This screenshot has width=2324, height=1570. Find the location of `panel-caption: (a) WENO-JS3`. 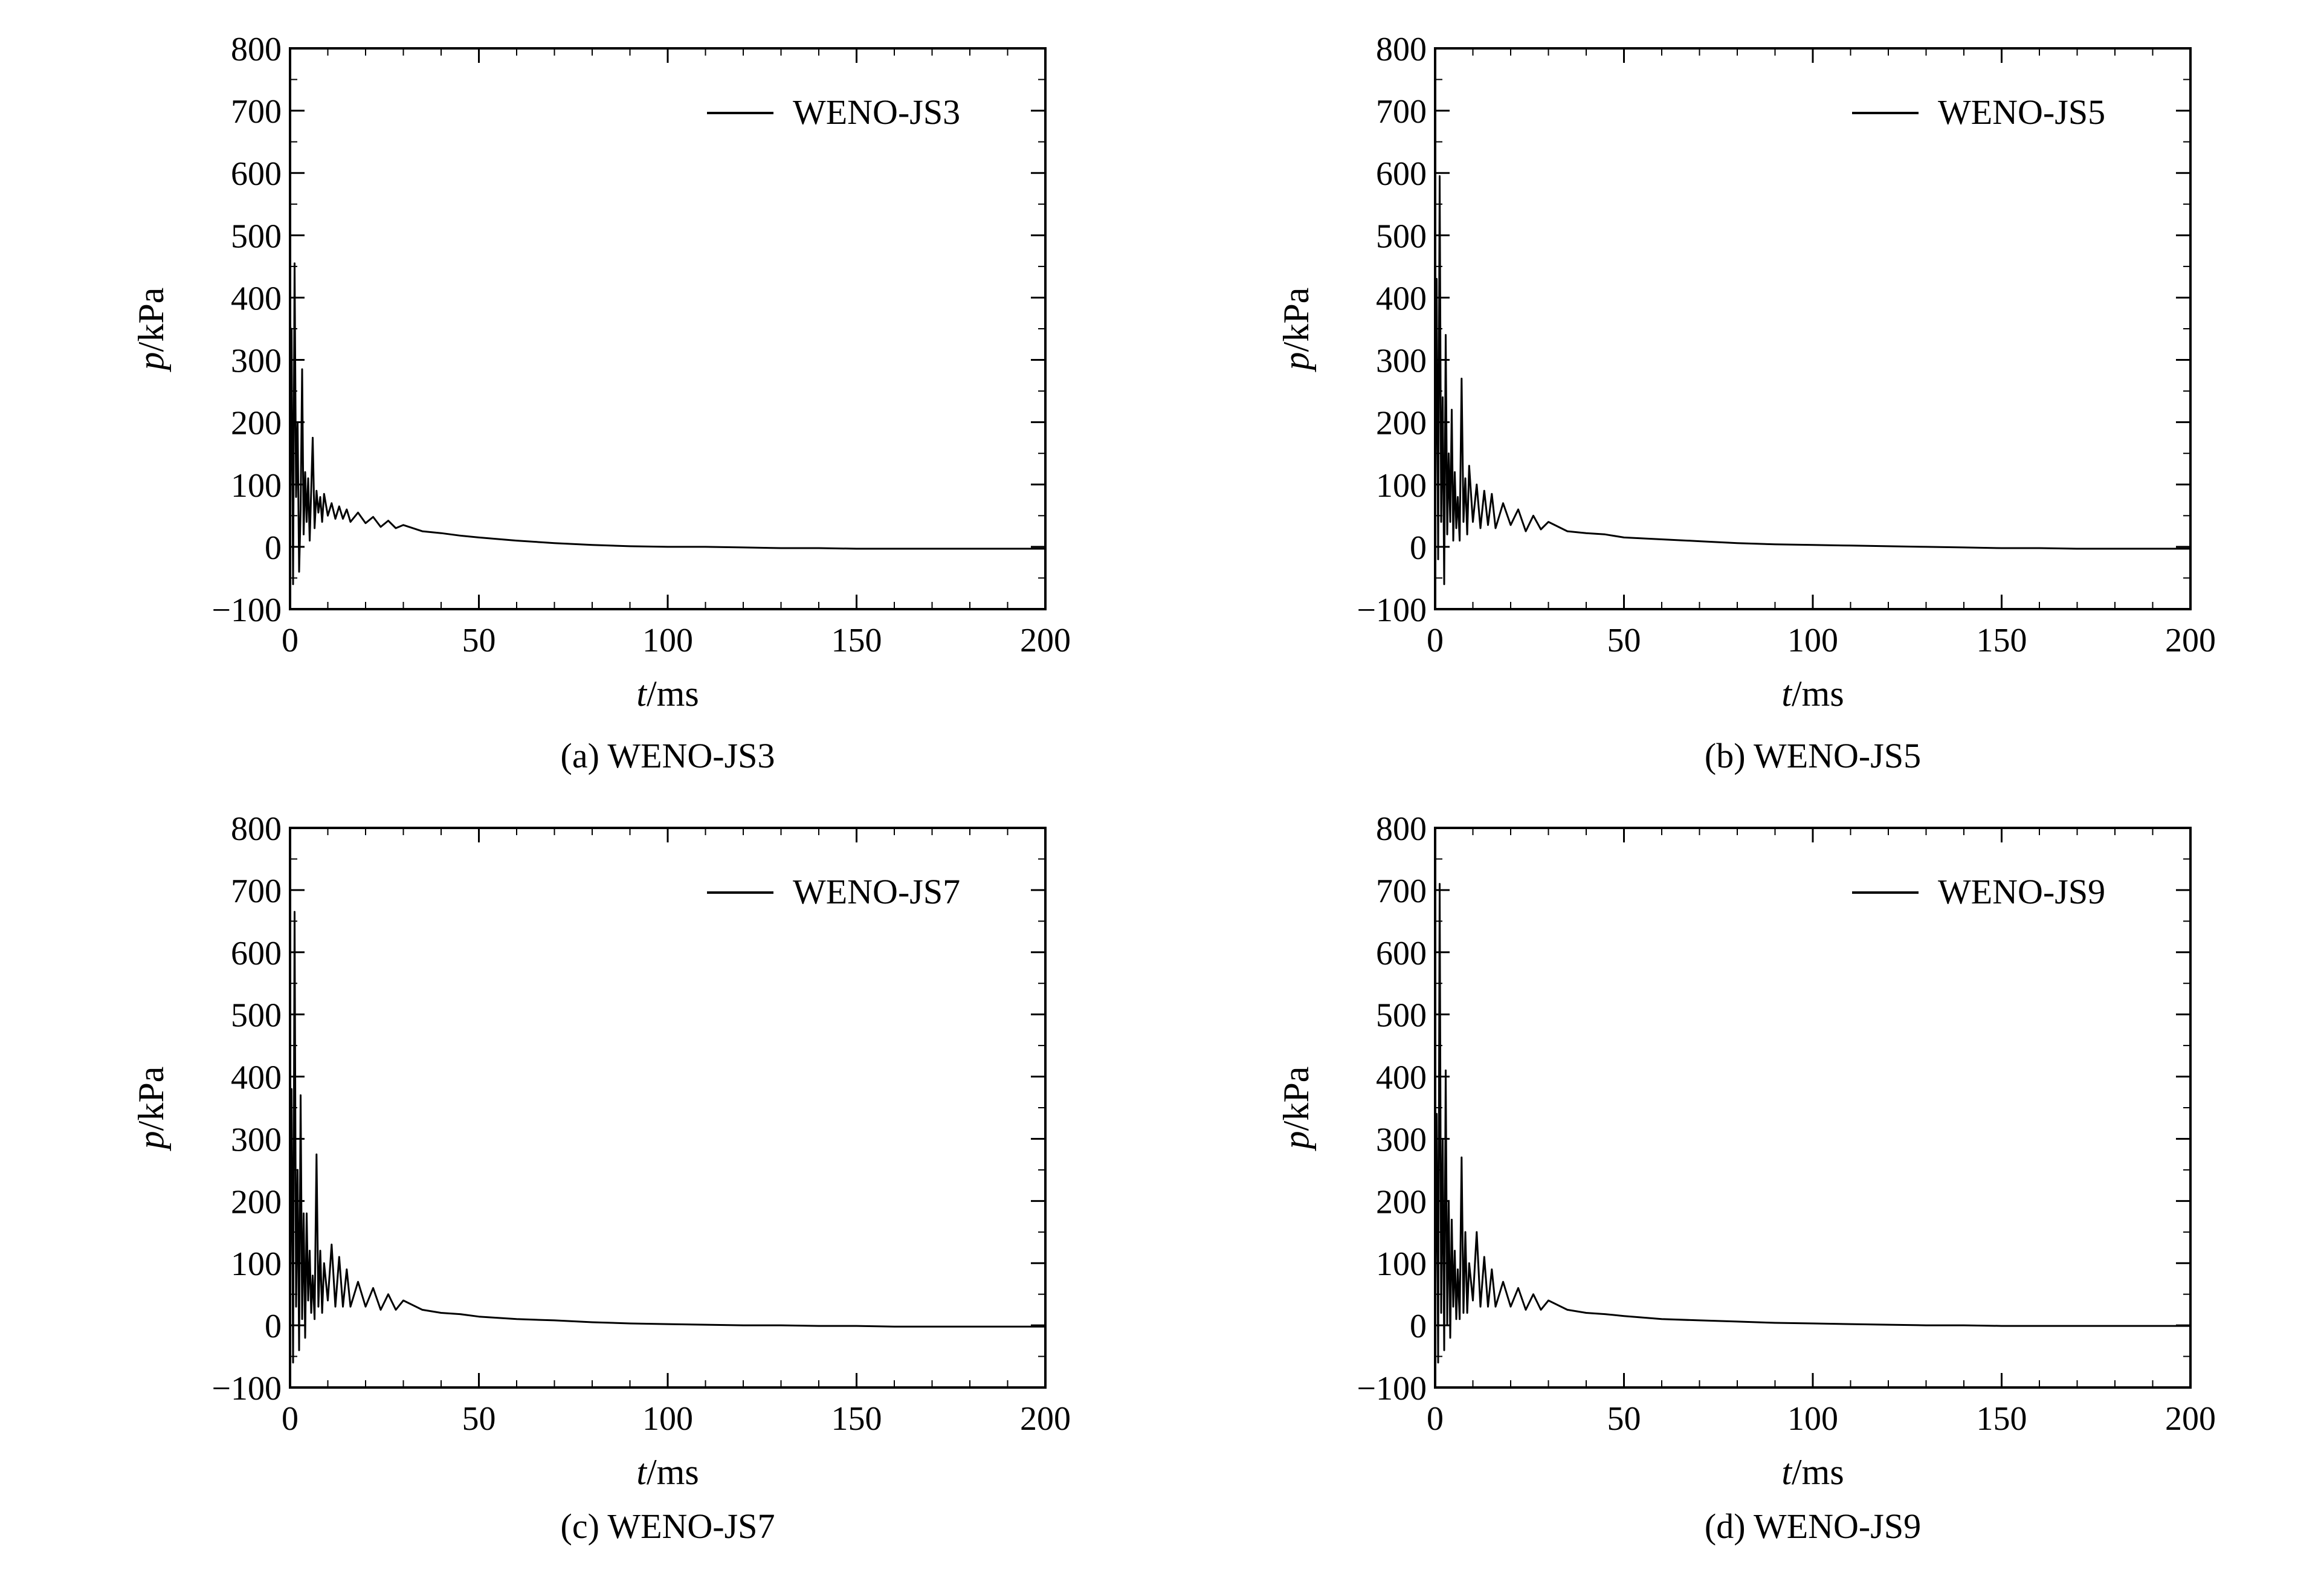

panel-caption: (a) WENO-JS3 is located at coordinates (668, 755).